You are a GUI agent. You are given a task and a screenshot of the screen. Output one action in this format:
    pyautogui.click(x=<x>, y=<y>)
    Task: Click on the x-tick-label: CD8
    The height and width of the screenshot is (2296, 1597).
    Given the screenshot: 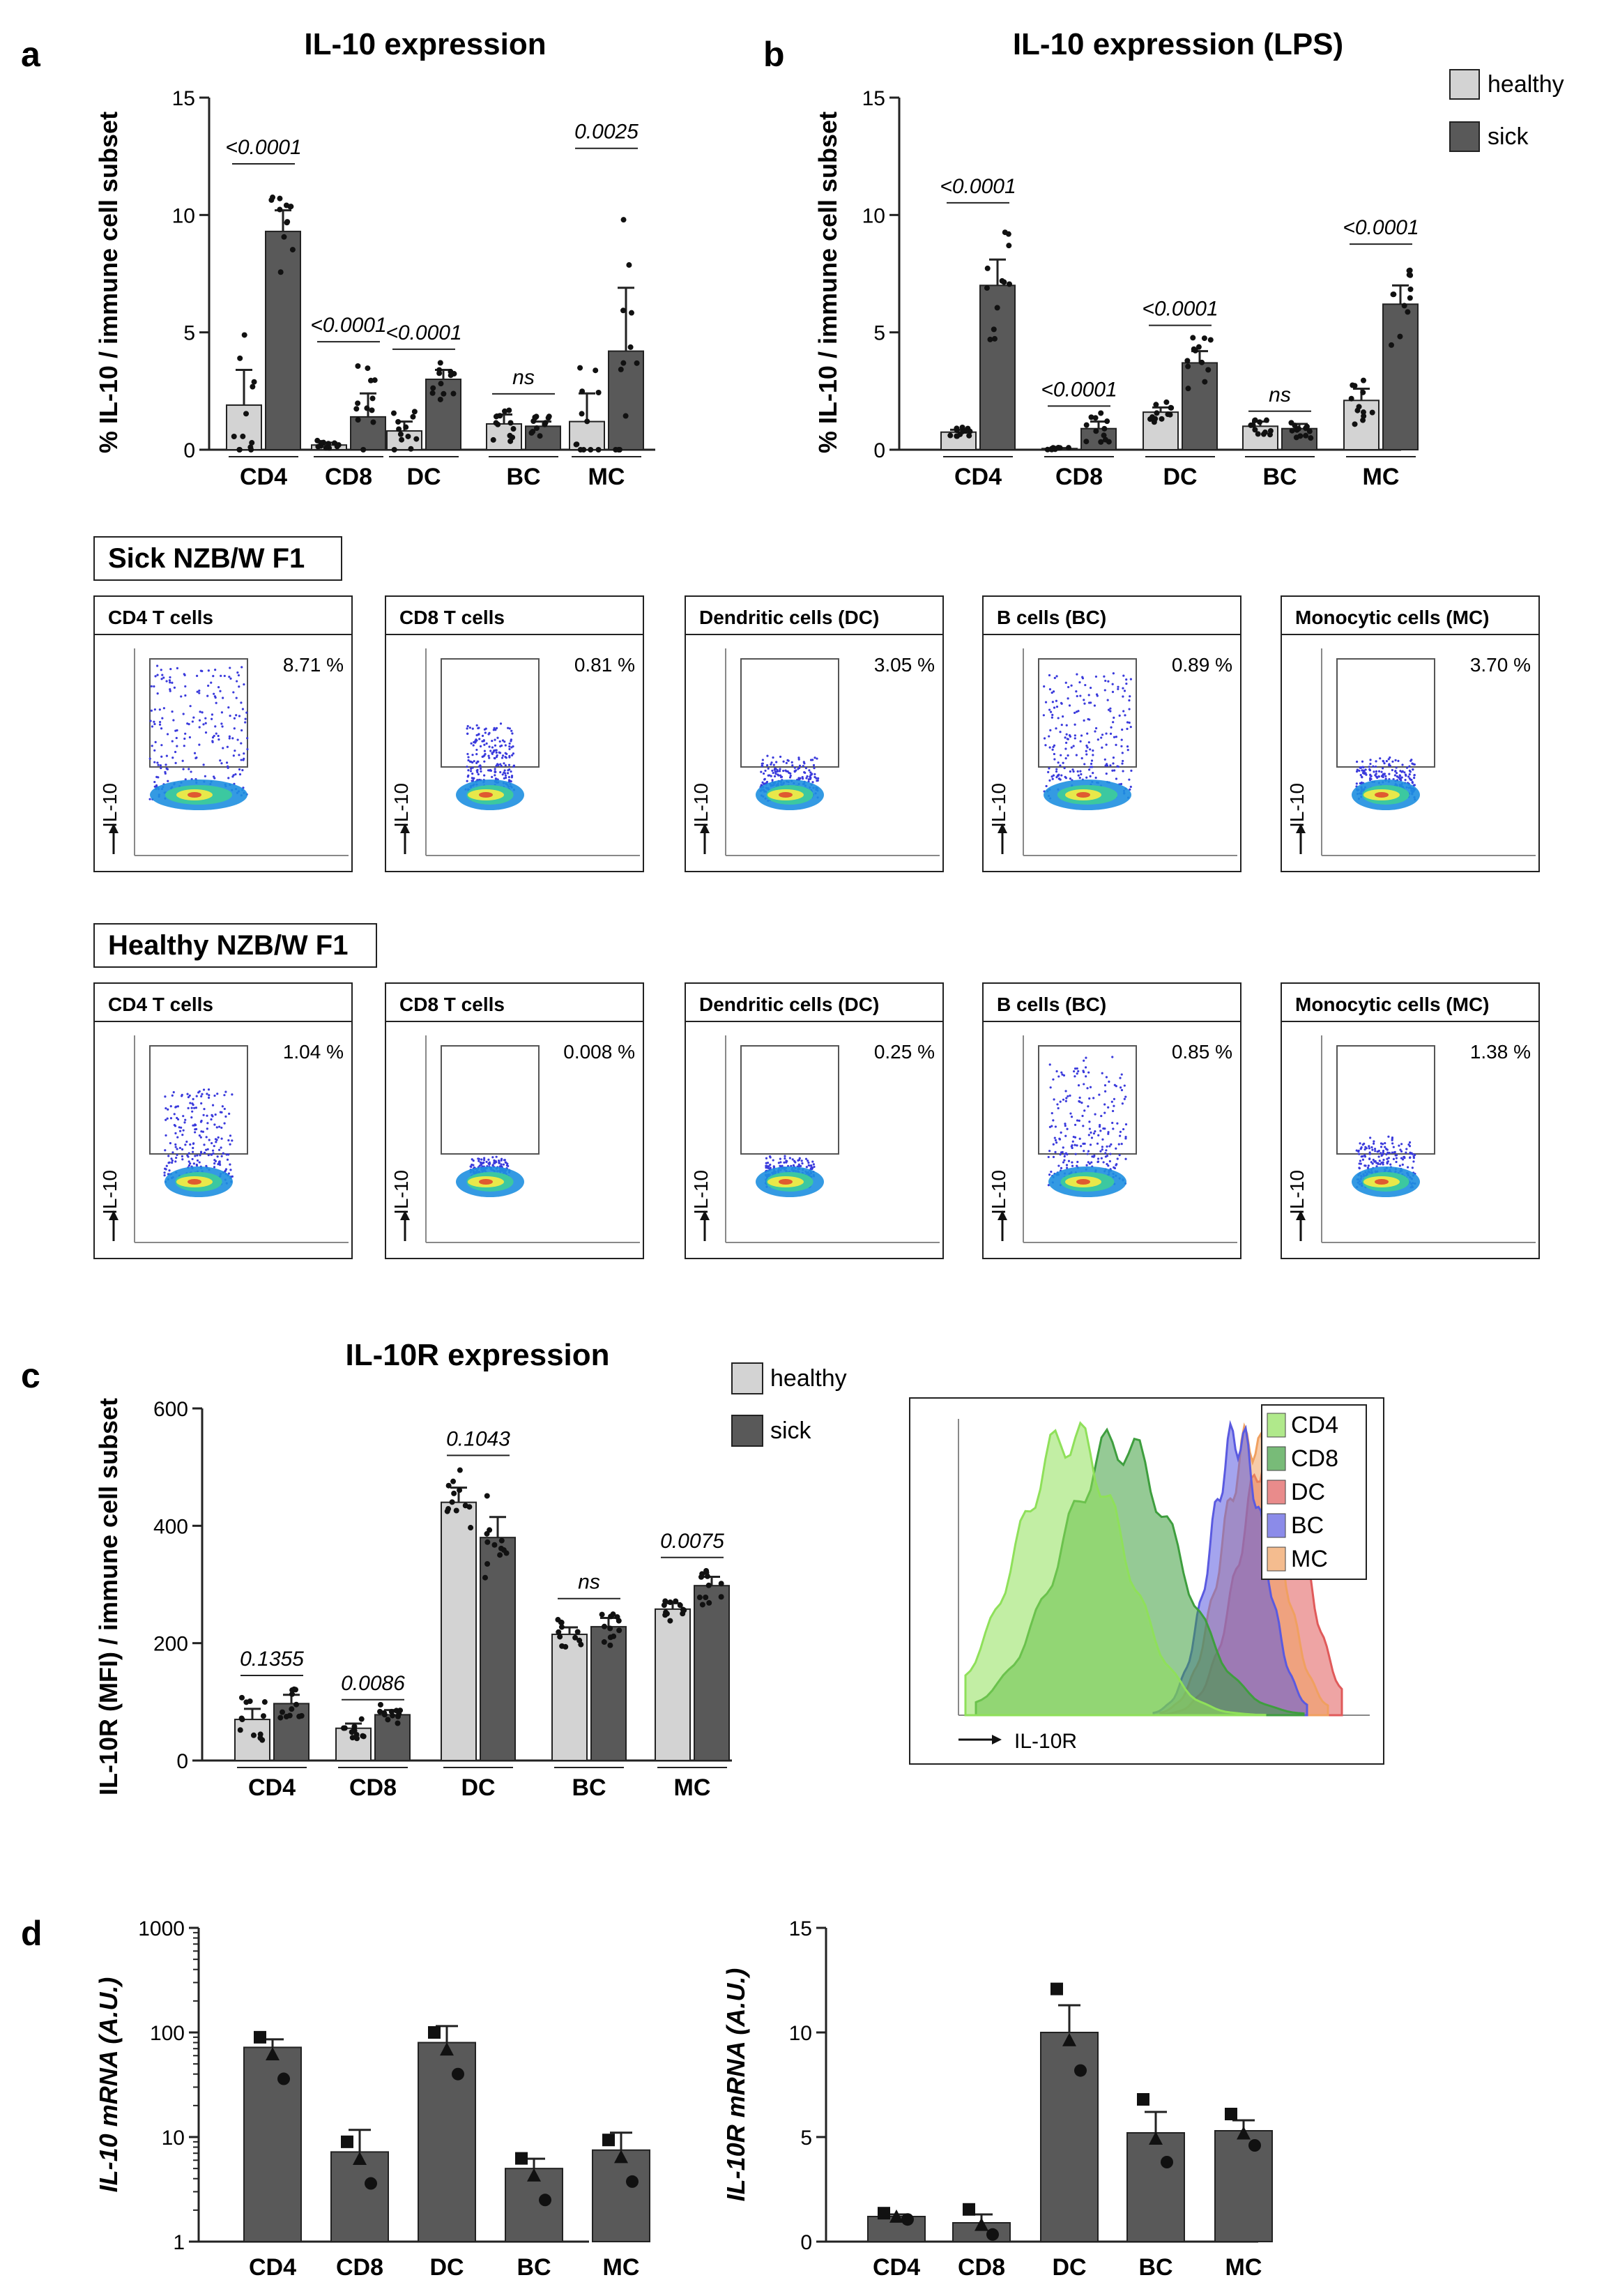 What is the action you would take?
    pyautogui.click(x=373, y=1787)
    